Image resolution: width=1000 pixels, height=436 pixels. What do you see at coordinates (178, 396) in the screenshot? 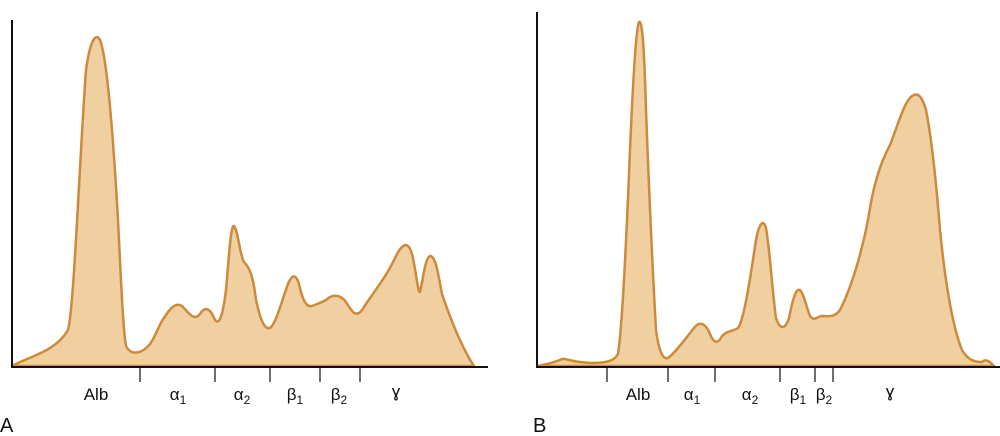
I see `panel-a-band-alpha1: α1` at bounding box center [178, 396].